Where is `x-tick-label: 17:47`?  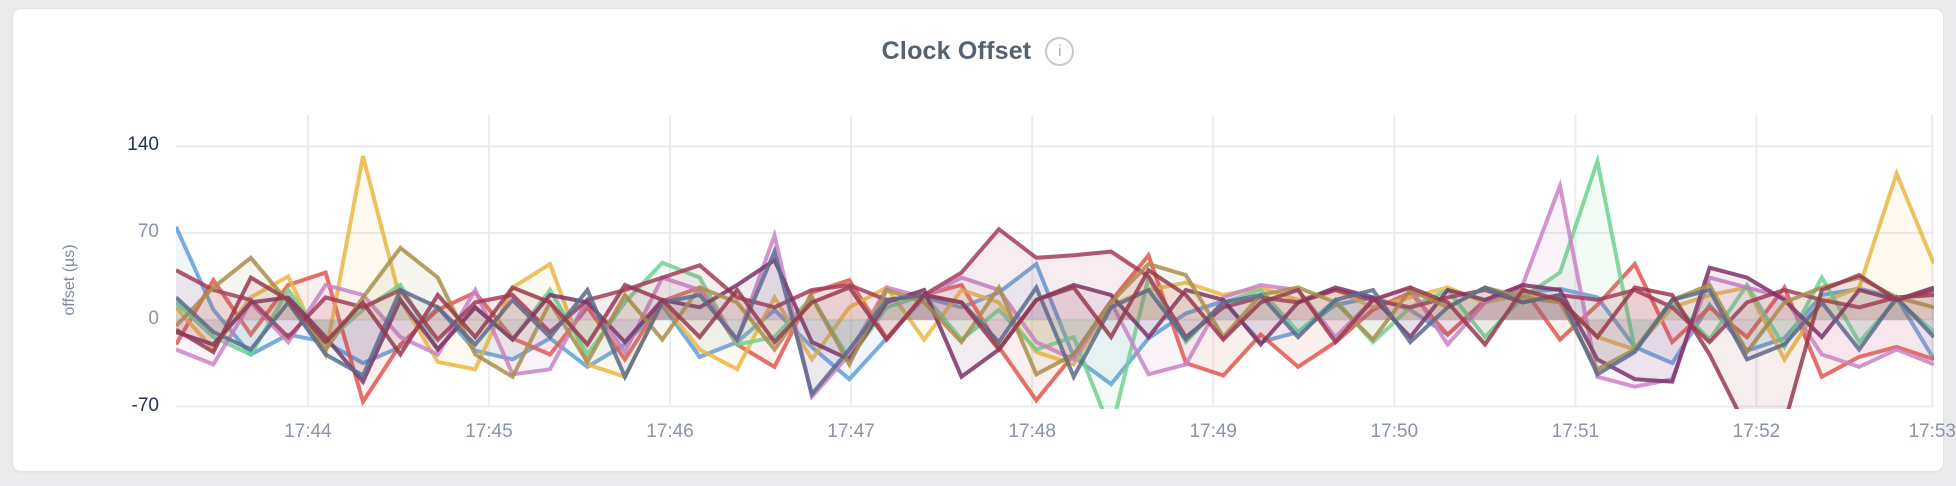
x-tick-label: 17:47 is located at coordinates (851, 431).